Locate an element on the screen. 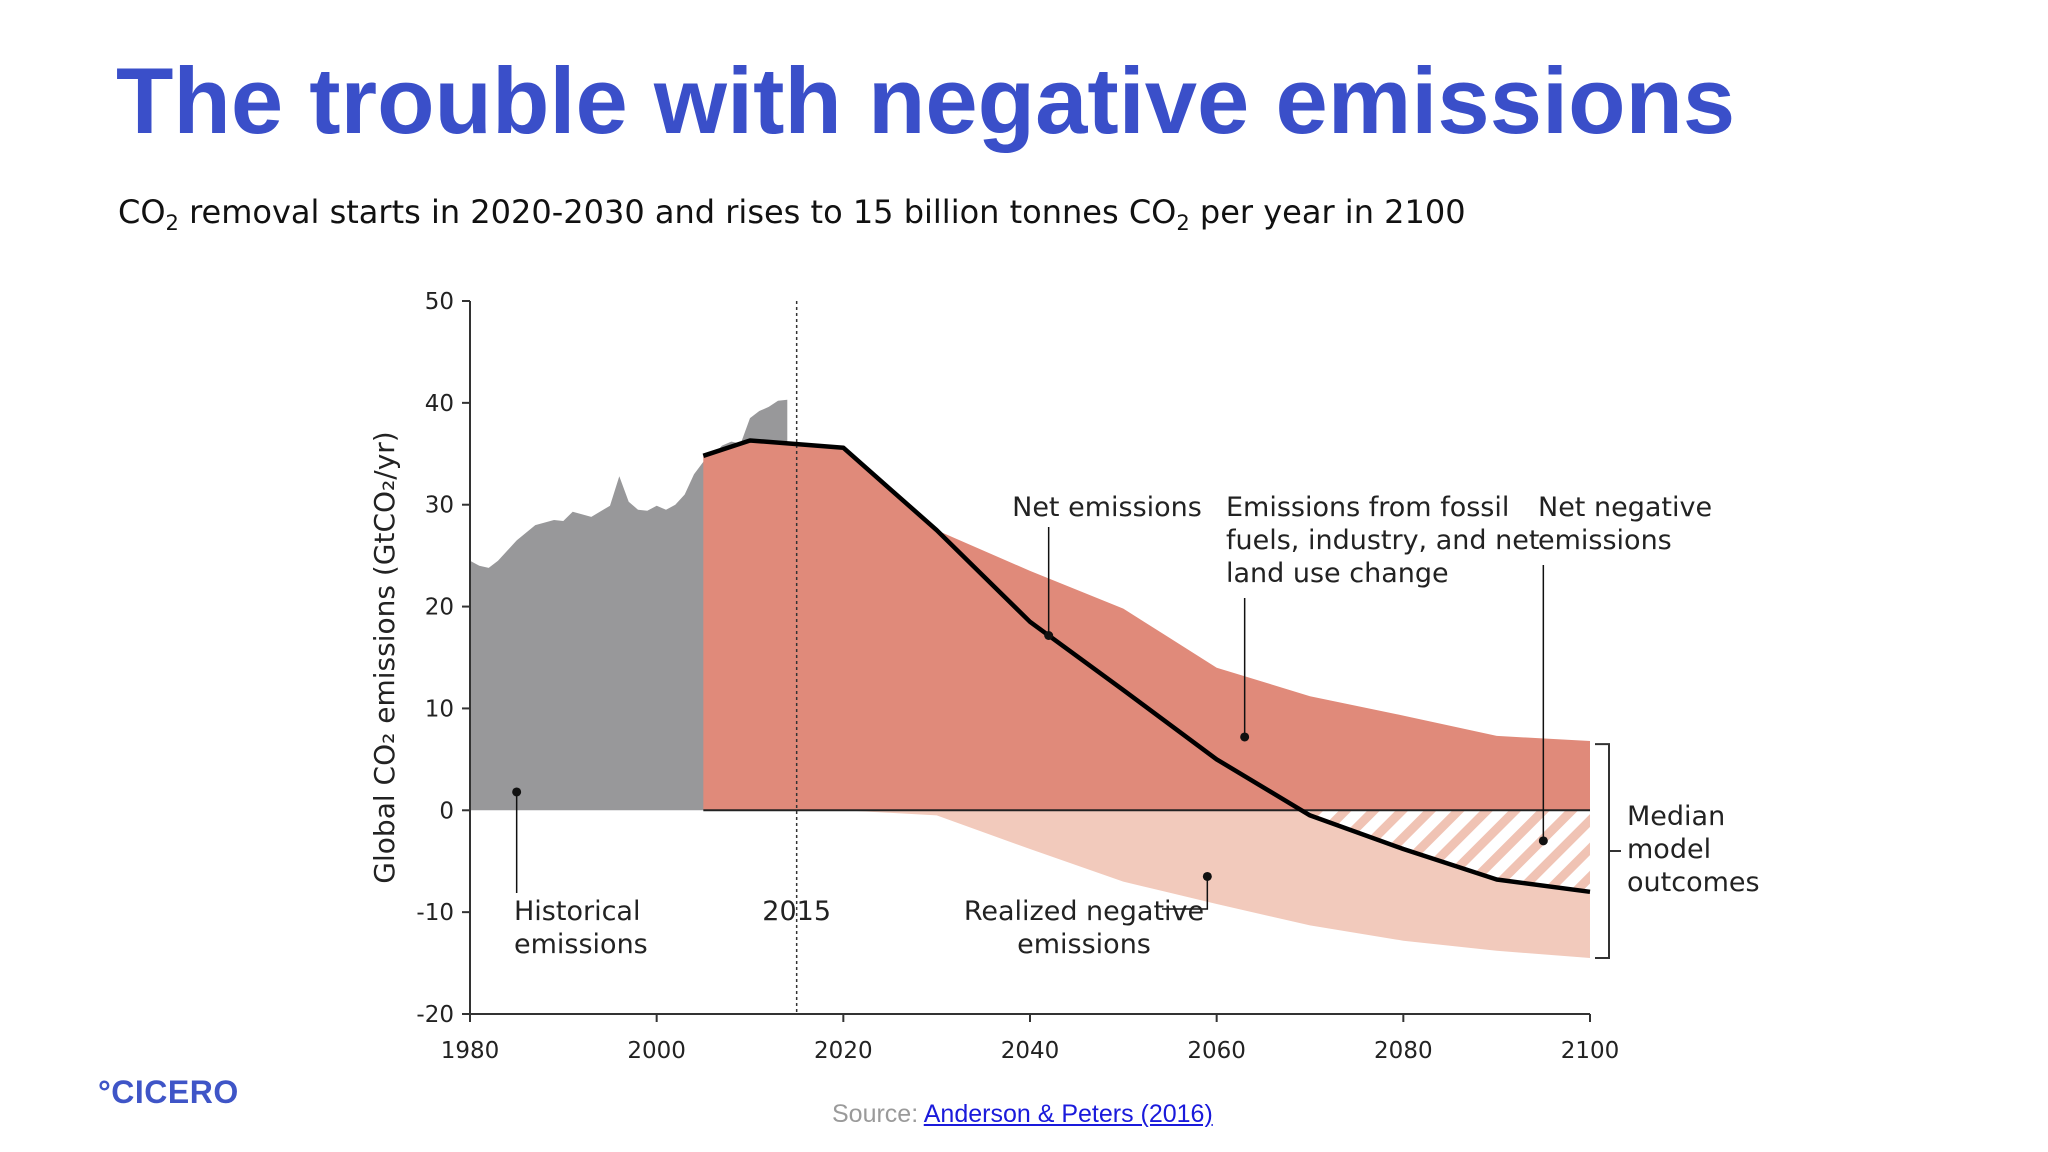 The width and height of the screenshot is (2048, 1152). net-negative-emissions-label: Net negative is located at coordinates (1625, 507).